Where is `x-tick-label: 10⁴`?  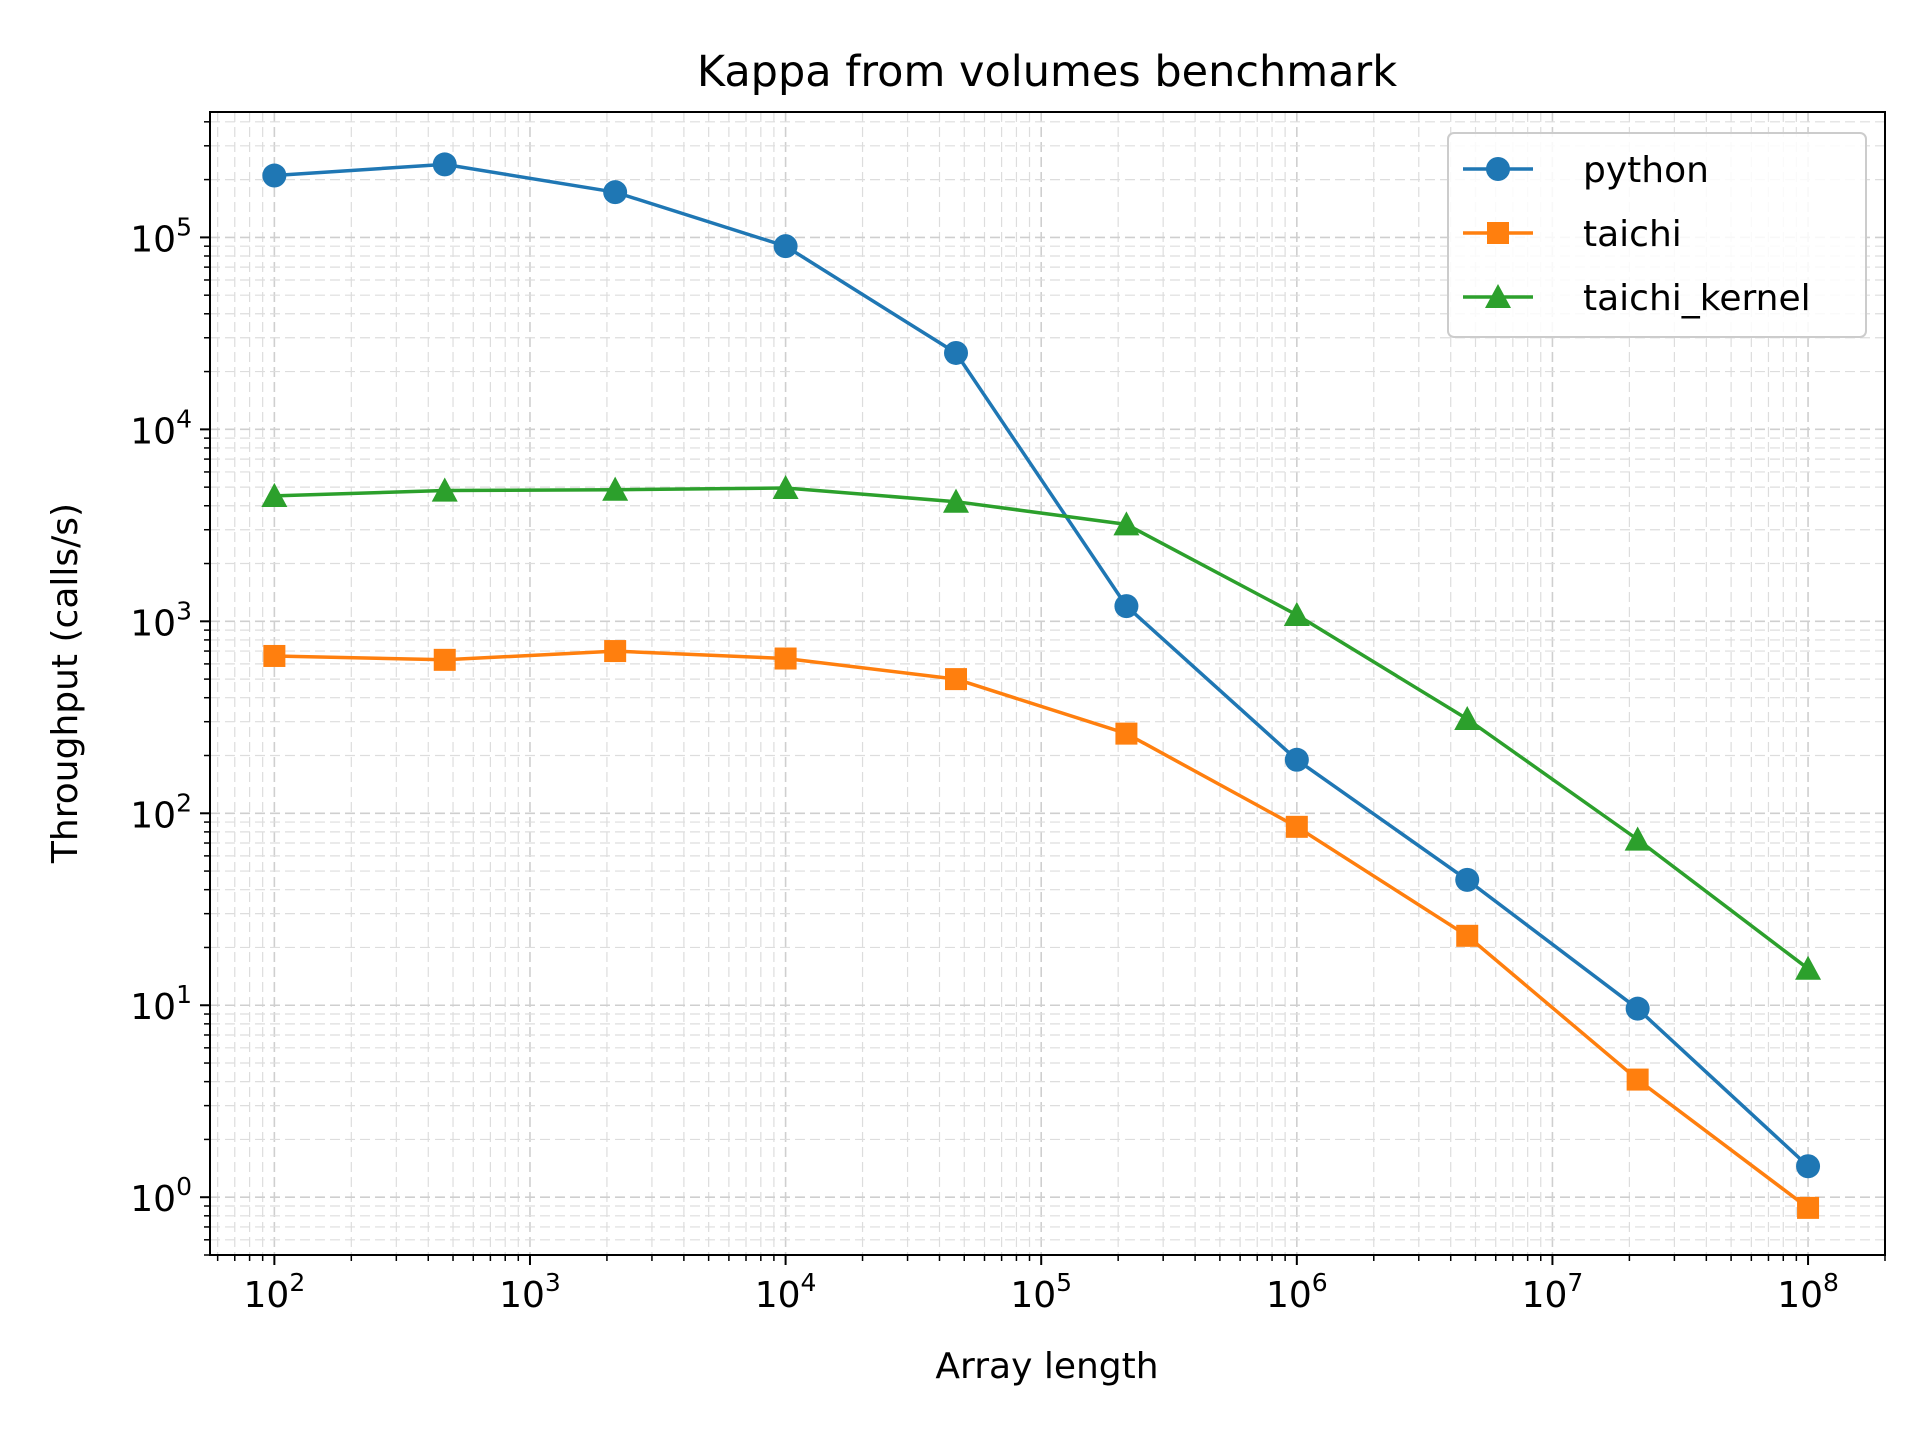
x-tick-label: 10⁴ is located at coordinates (786, 1292).